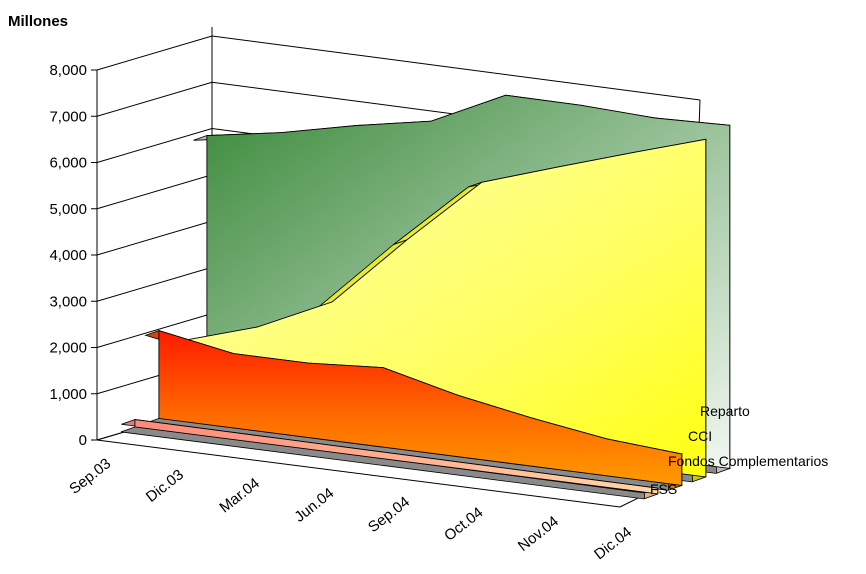 Image resolution: width=866 pixels, height=574 pixels. I want to click on x-tick-label: Dic.03, so click(165, 486).